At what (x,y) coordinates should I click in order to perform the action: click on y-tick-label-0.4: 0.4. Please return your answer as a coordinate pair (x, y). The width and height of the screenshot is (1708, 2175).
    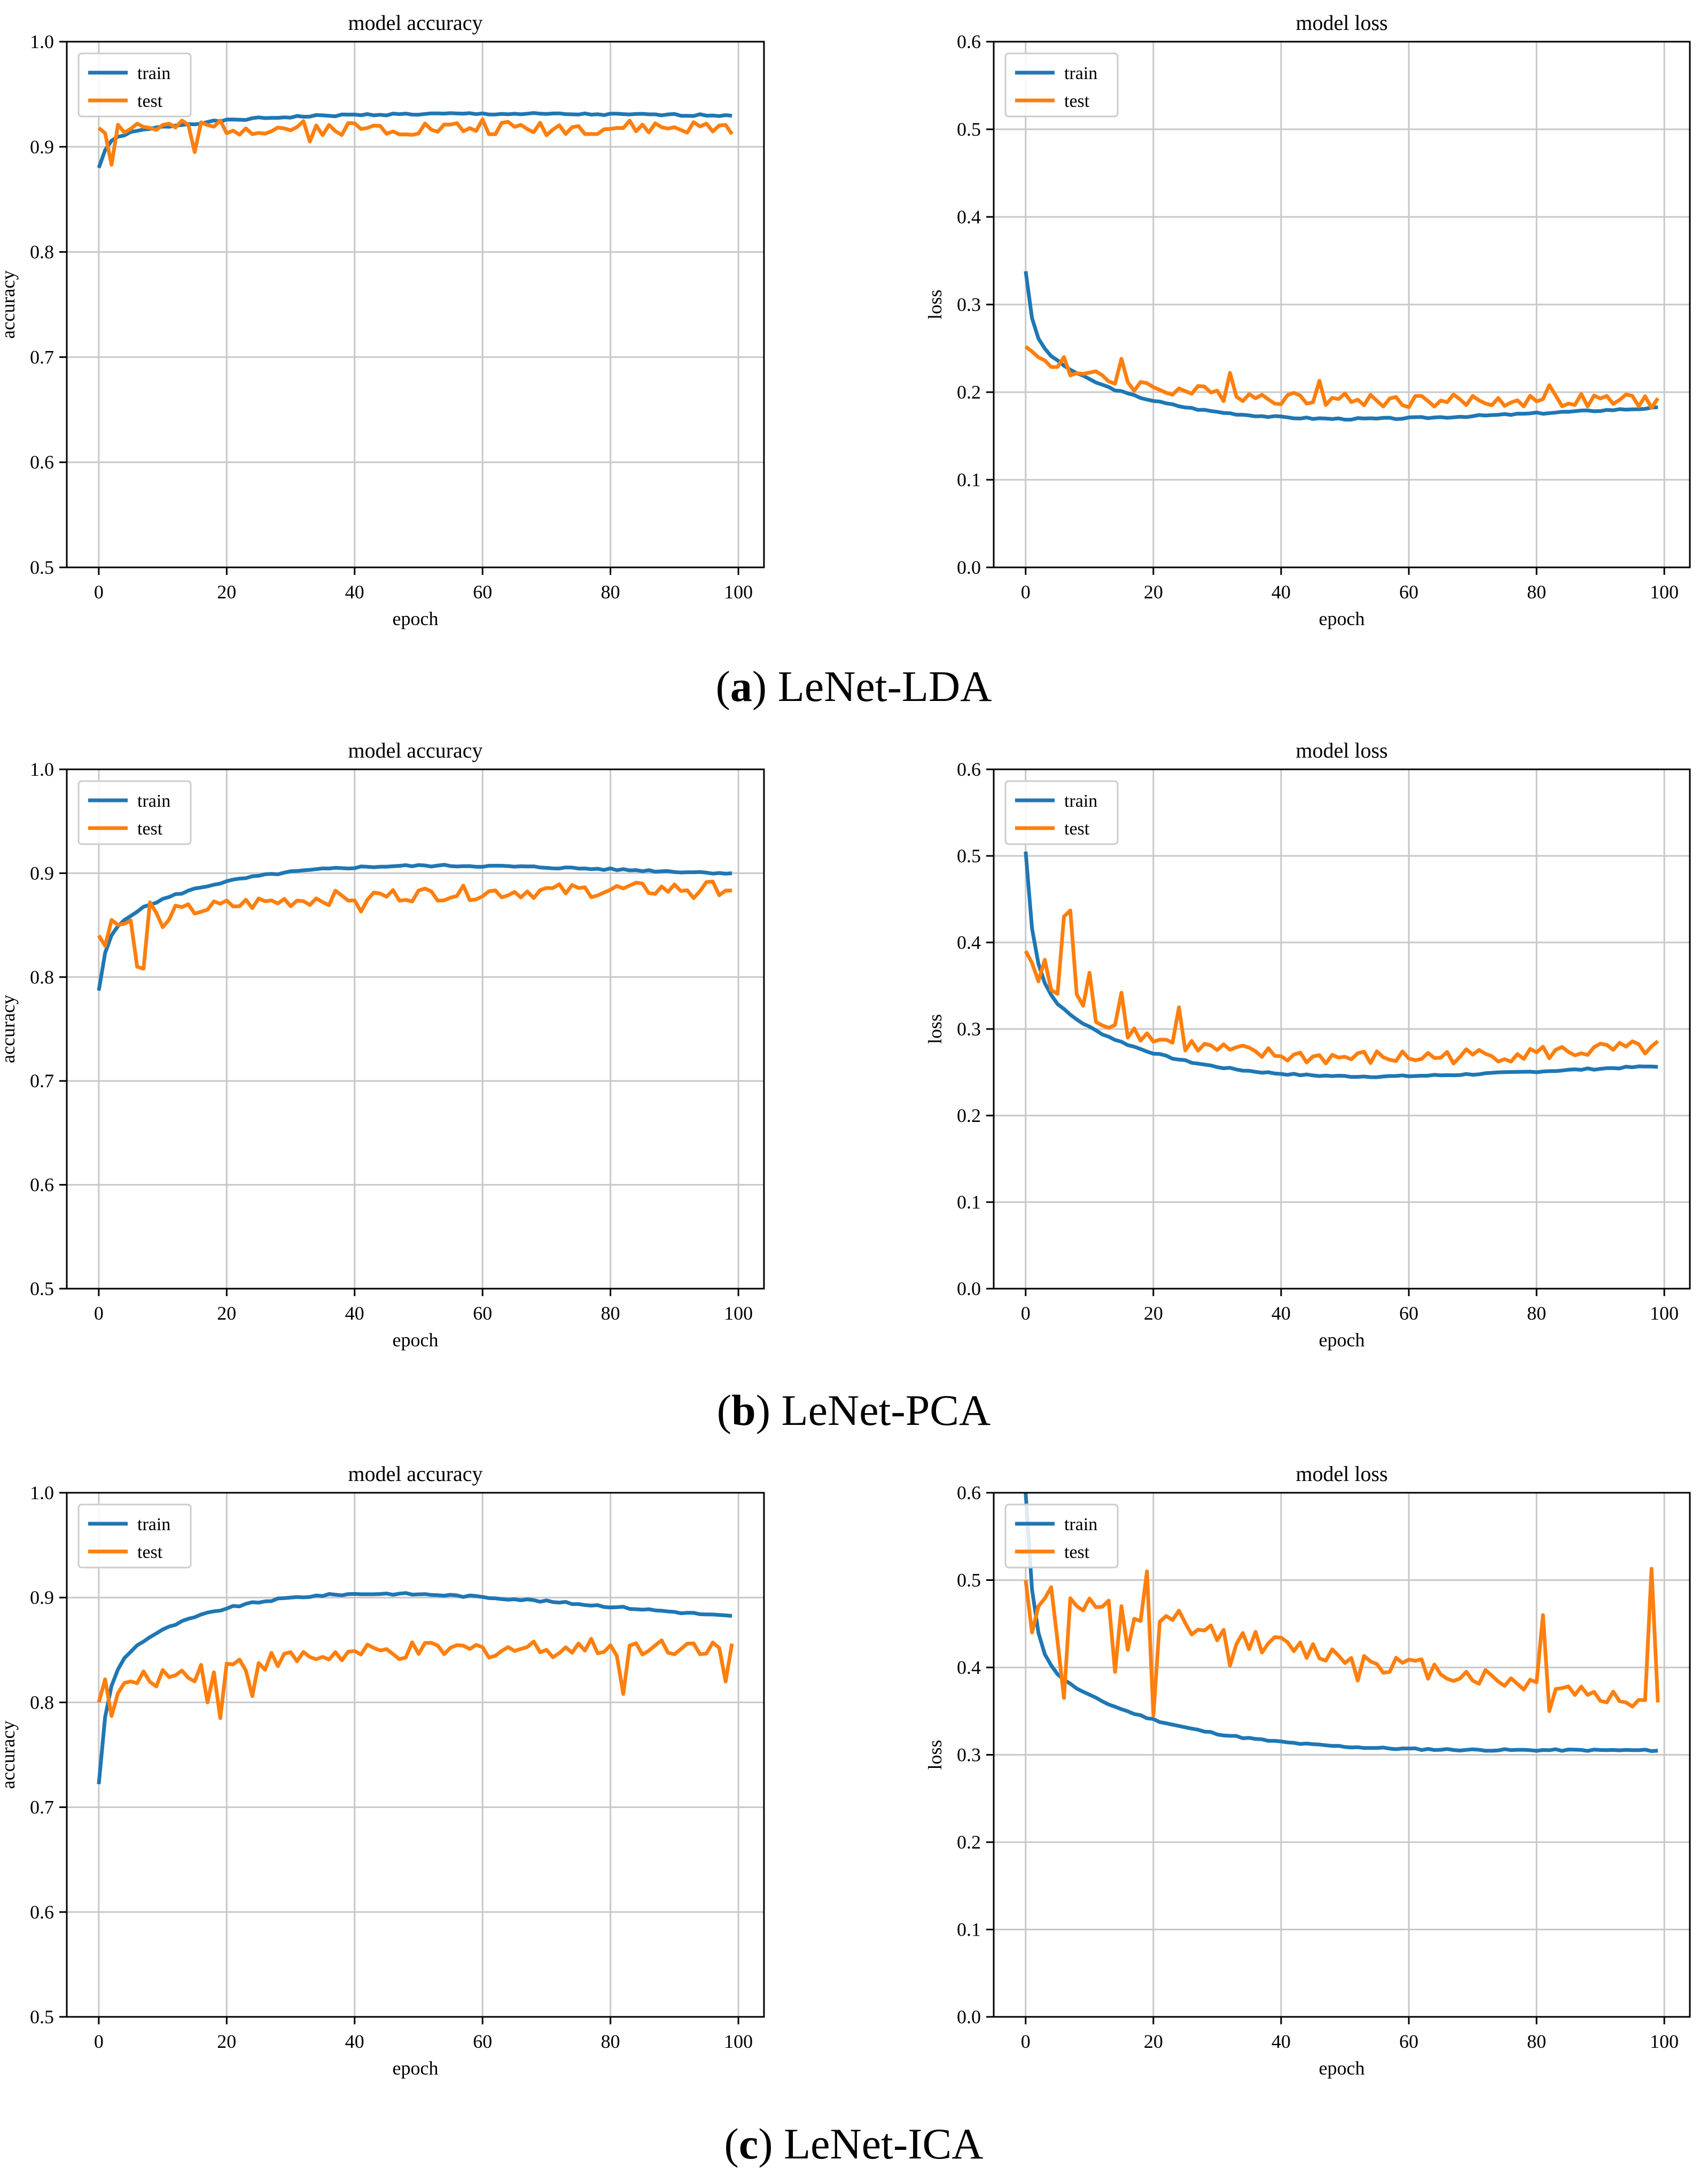
    Looking at the image, I should click on (969, 217).